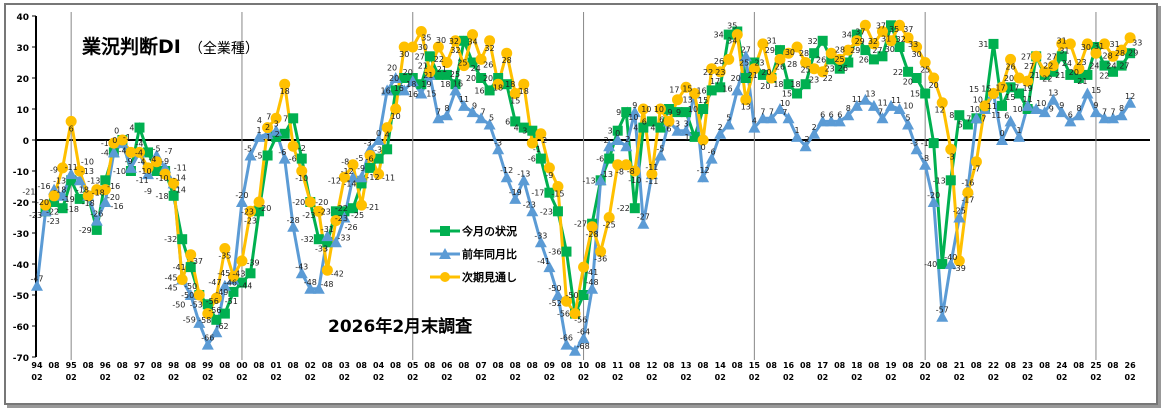  I want to click on x-tick-label-year: 03, so click(344, 365).